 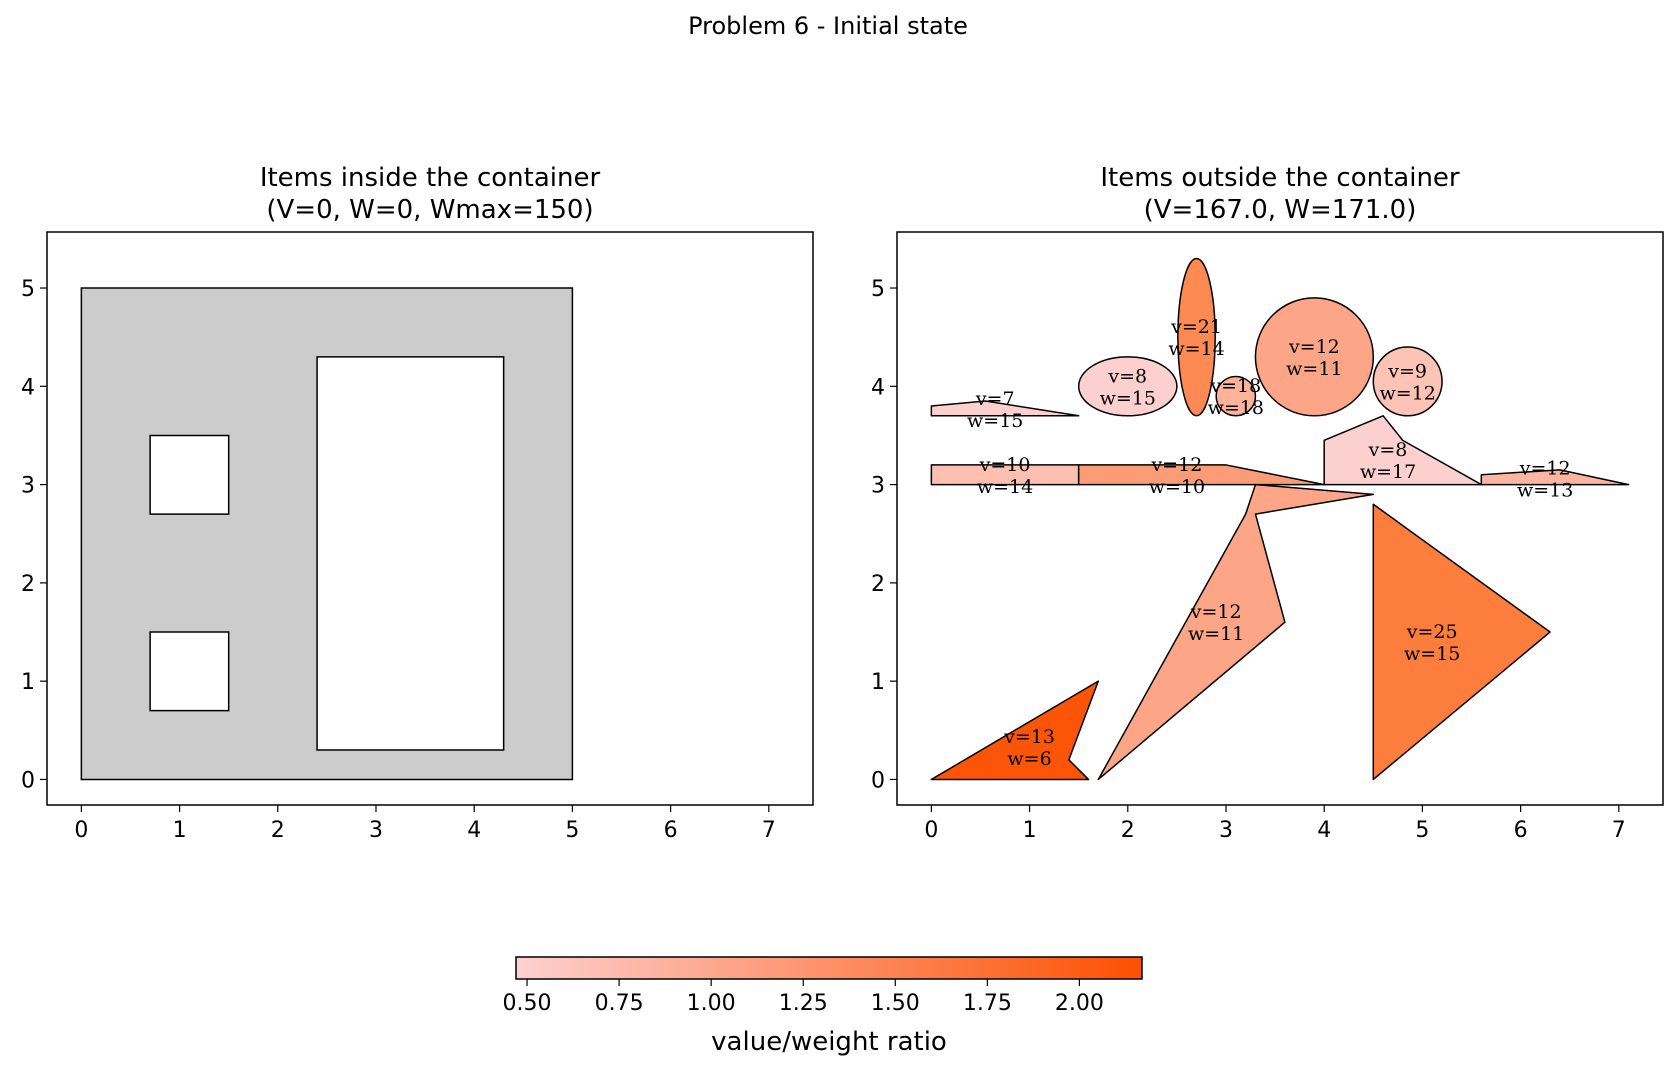 I want to click on item-weight-label: w=18, so click(x=1236, y=408).